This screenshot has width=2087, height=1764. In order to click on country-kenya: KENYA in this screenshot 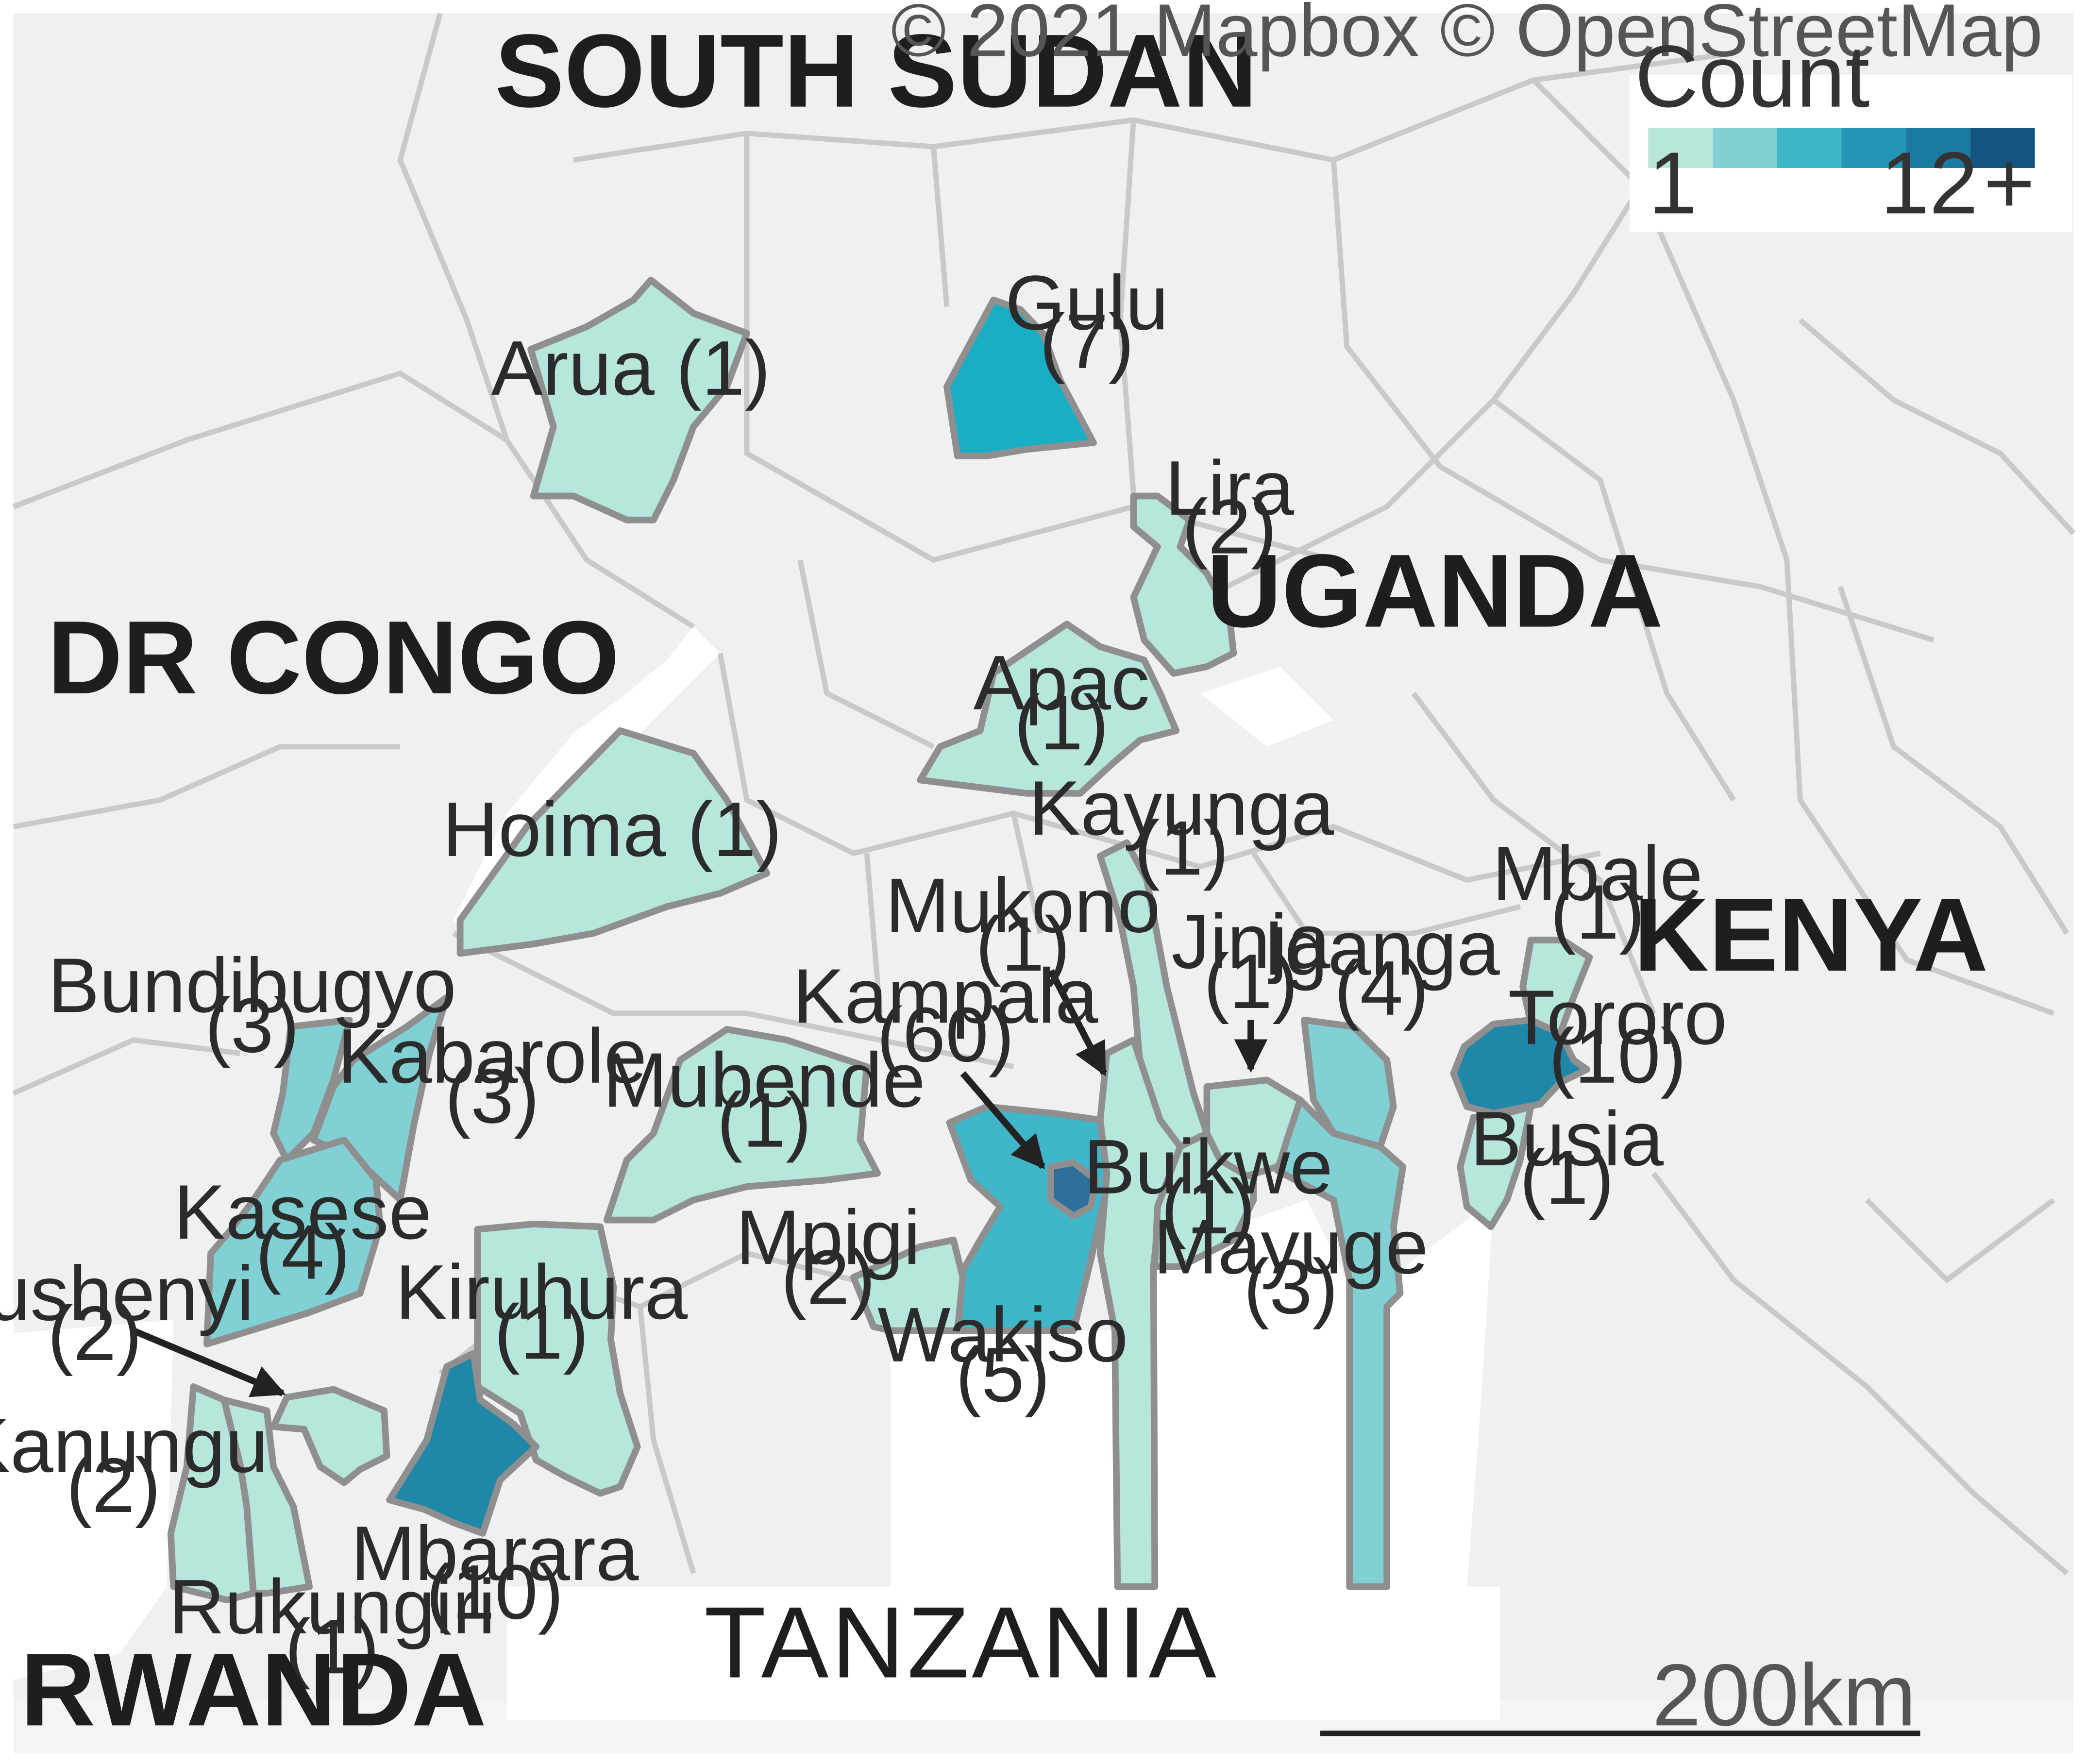, I will do `click(1810, 935)`.